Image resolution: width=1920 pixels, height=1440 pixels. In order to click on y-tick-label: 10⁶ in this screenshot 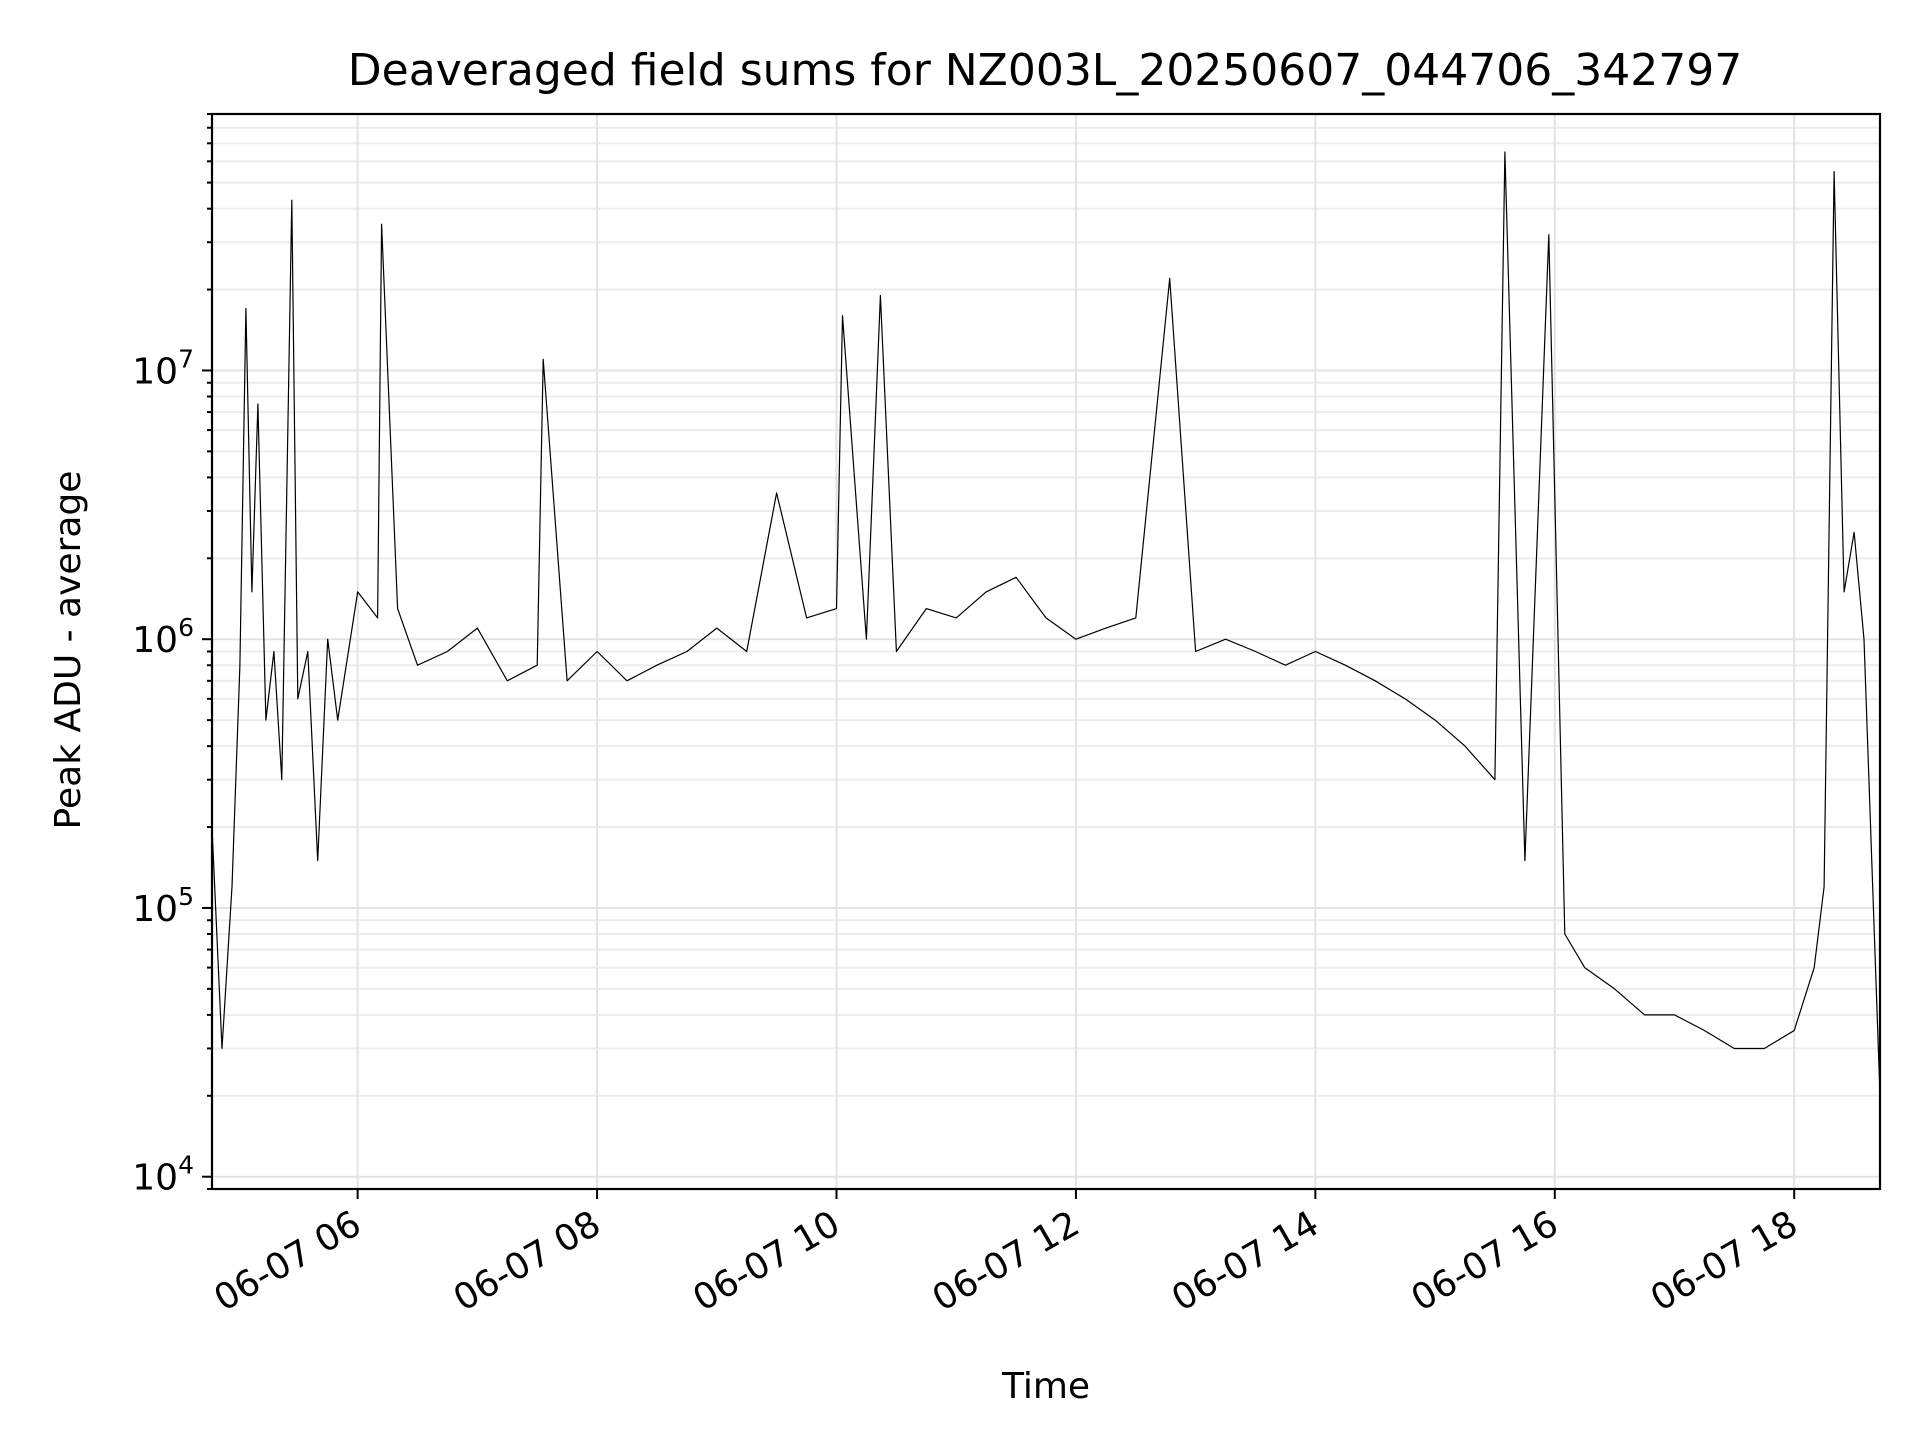, I will do `click(163, 637)`.